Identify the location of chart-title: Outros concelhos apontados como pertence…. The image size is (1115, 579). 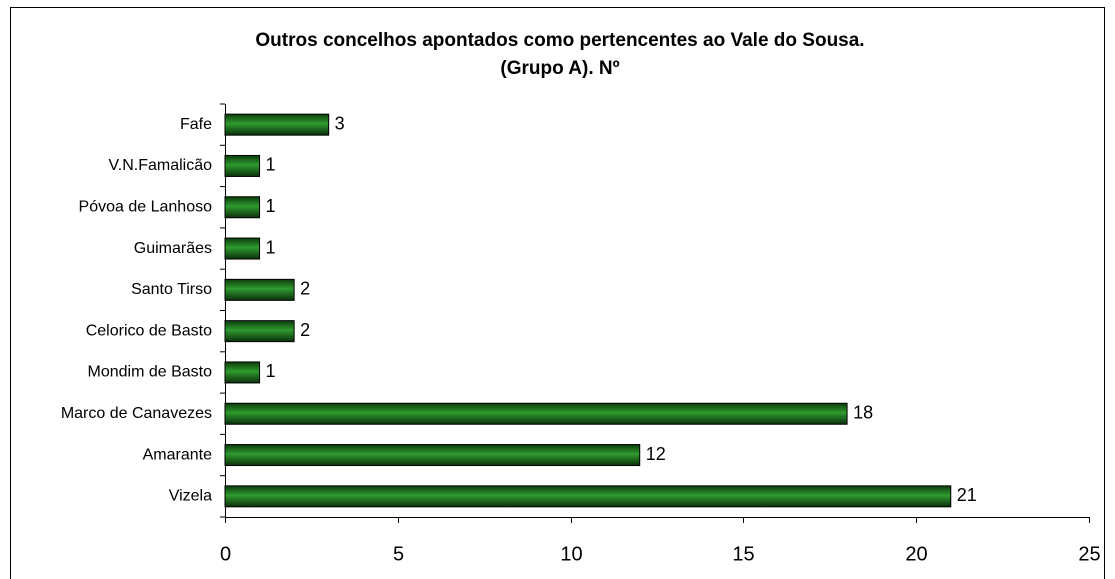
(559, 40).